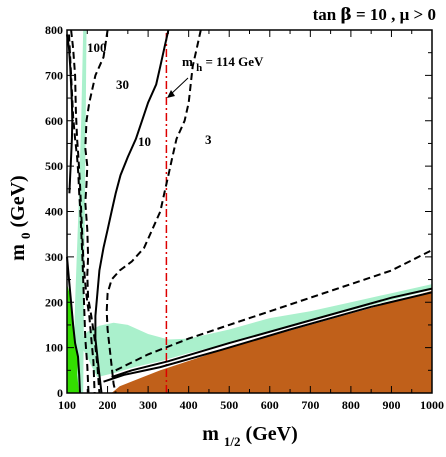 This screenshot has height=457, width=446. I want to click on x-axis-label: m 1/2 (GeV), so click(250, 437).